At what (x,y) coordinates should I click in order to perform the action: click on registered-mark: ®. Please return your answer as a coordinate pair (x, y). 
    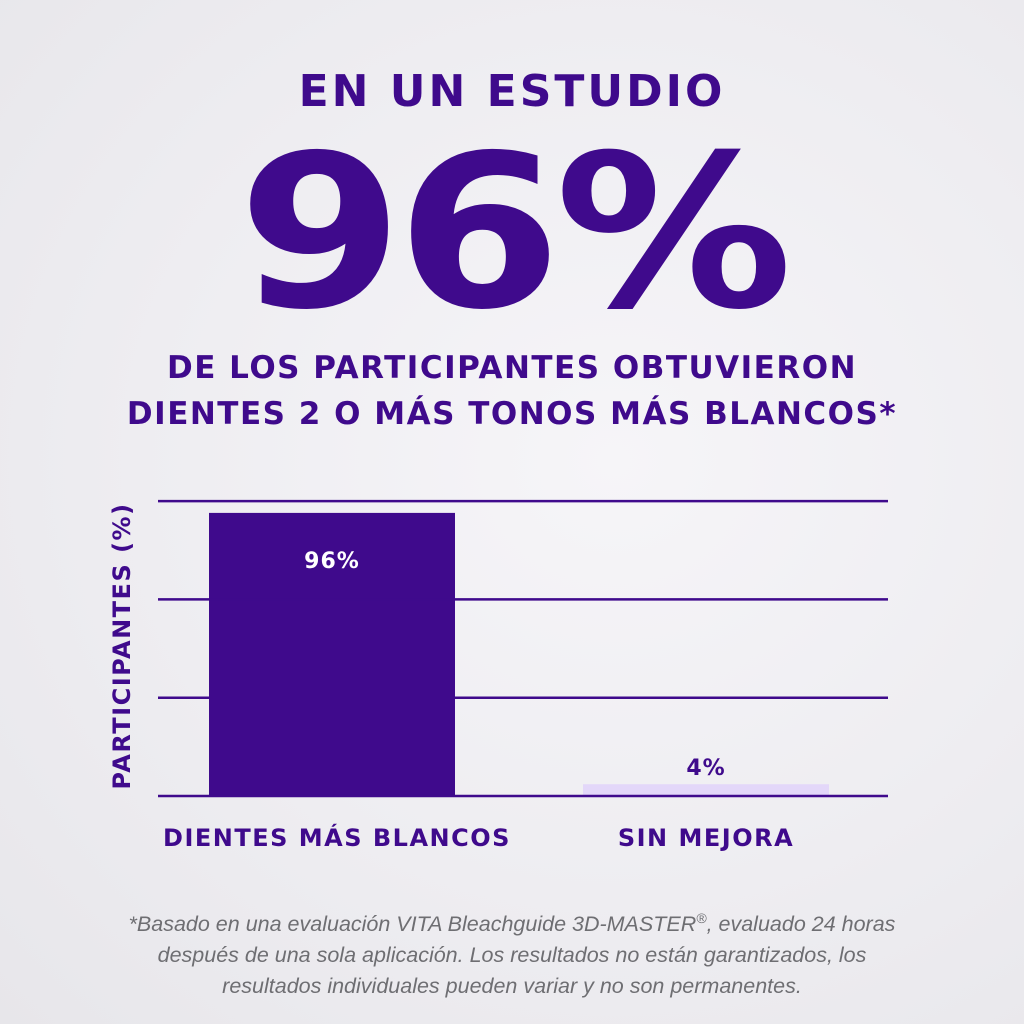
    Looking at the image, I should click on (701, 918).